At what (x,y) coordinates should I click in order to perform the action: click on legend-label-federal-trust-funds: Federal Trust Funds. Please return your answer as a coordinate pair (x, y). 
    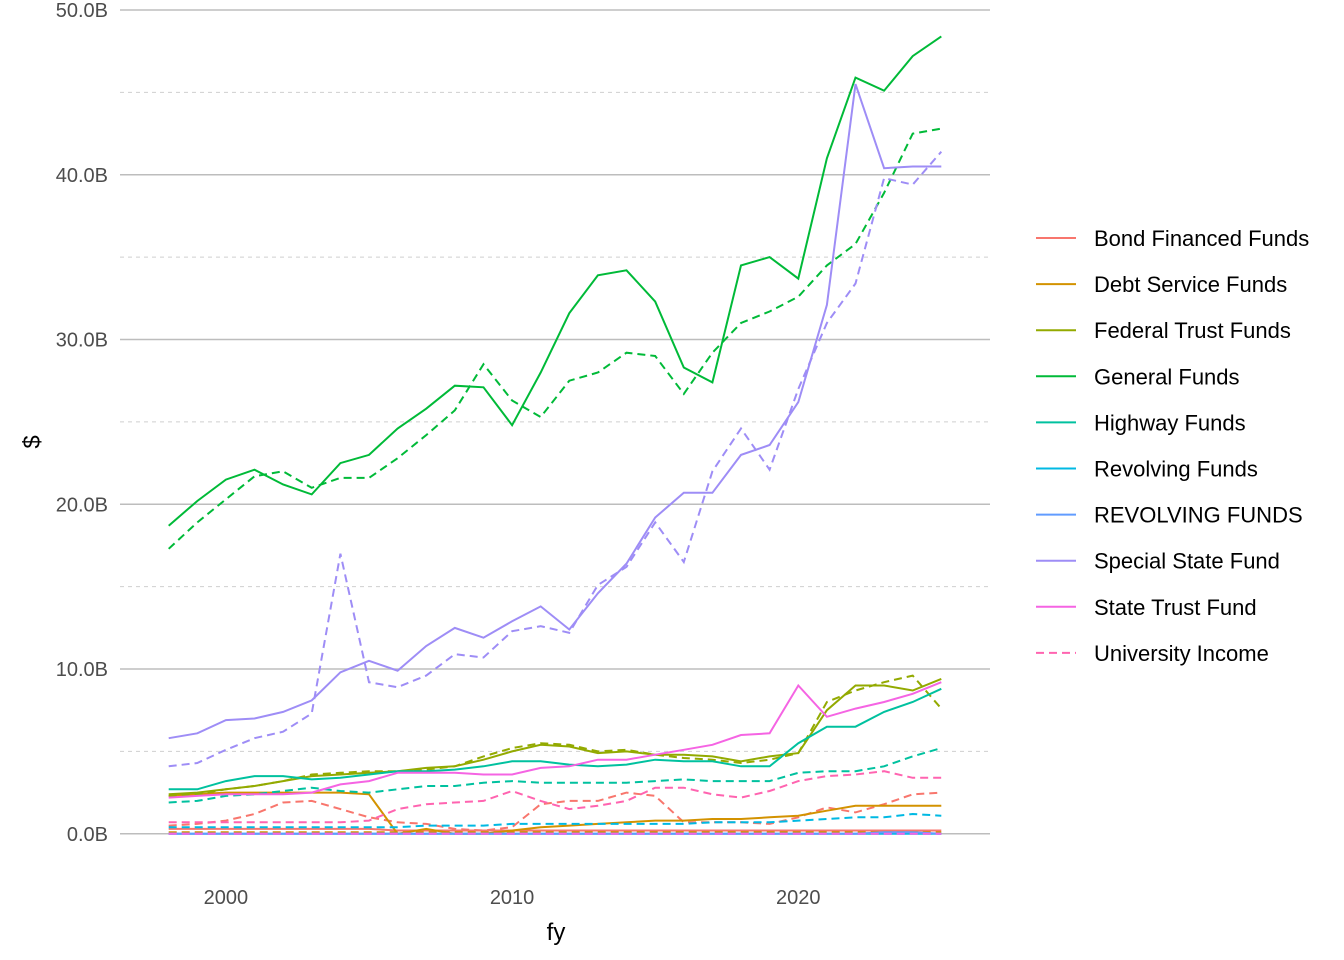
    Looking at the image, I should click on (1192, 330).